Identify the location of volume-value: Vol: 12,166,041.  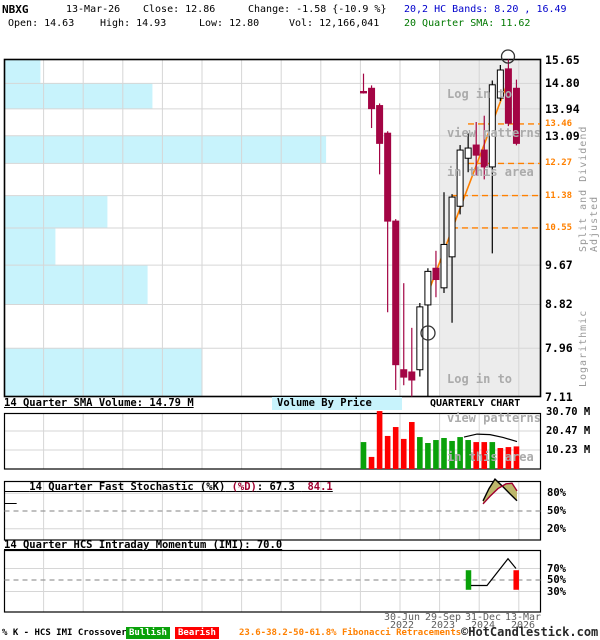
(334, 23).